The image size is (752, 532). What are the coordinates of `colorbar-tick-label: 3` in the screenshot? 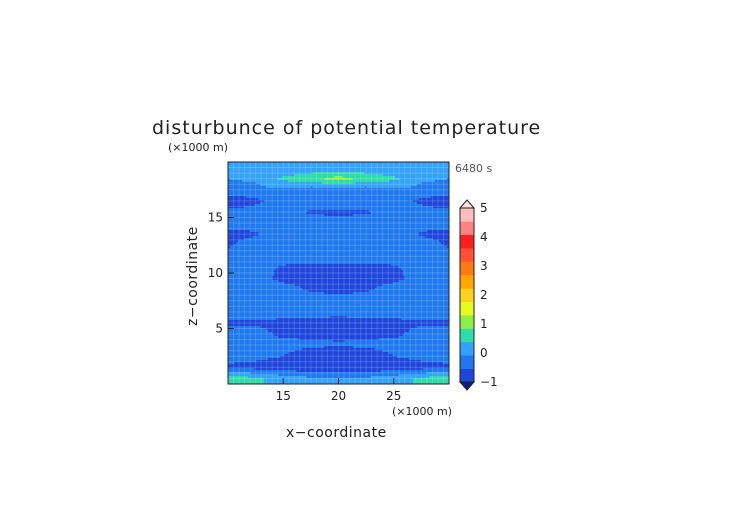 It's located at (484, 266).